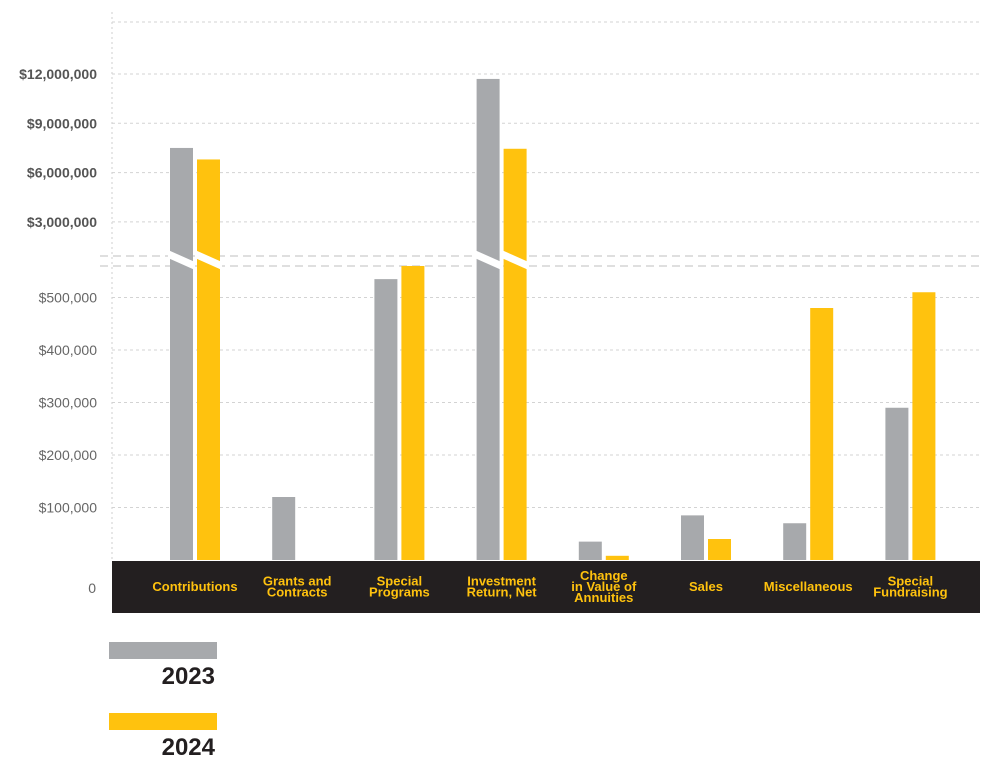  I want to click on category-label: Change in Value of Annuities, so click(604, 586).